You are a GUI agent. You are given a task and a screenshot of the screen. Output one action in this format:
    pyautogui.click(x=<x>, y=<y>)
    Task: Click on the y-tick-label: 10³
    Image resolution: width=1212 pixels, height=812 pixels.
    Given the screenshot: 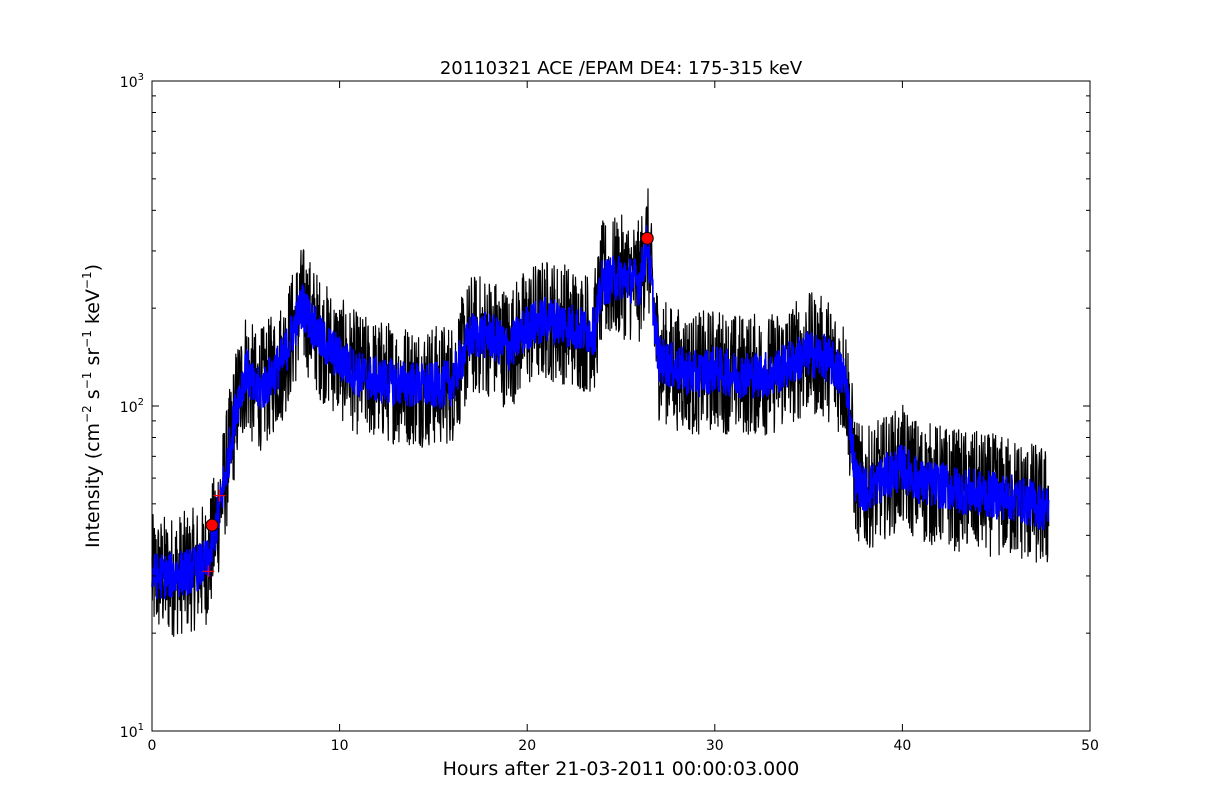 What is the action you would take?
    pyautogui.click(x=132, y=81)
    